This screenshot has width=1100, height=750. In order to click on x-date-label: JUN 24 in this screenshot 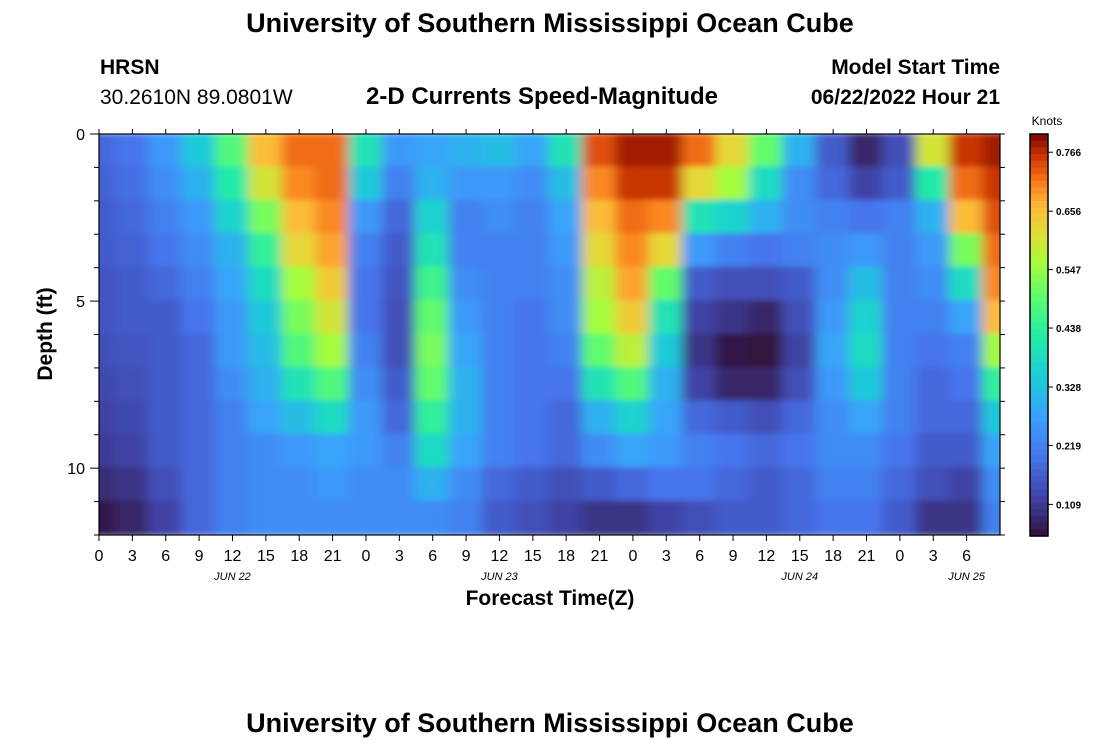, I will do `click(799, 577)`.